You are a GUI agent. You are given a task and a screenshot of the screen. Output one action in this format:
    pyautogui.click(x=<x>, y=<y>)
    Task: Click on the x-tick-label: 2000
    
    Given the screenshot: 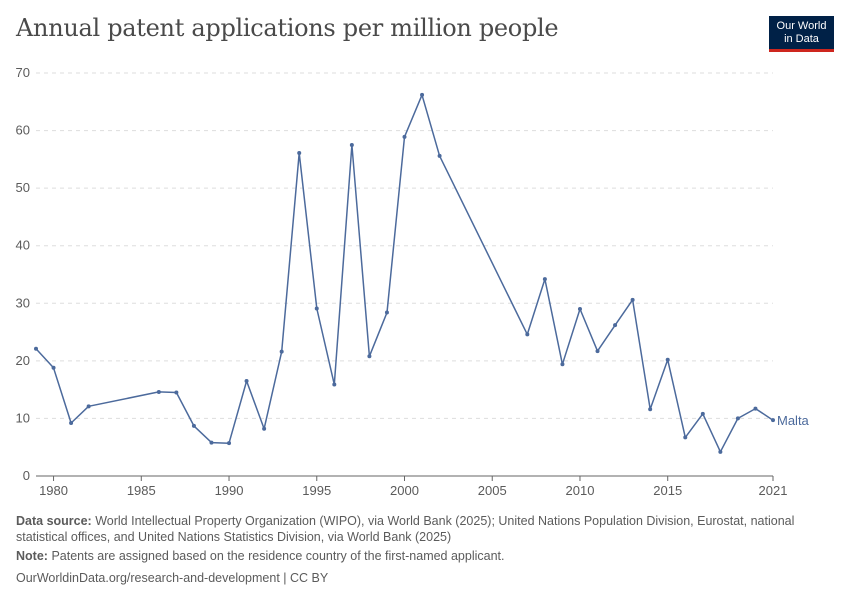 What is the action you would take?
    pyautogui.click(x=404, y=490)
    